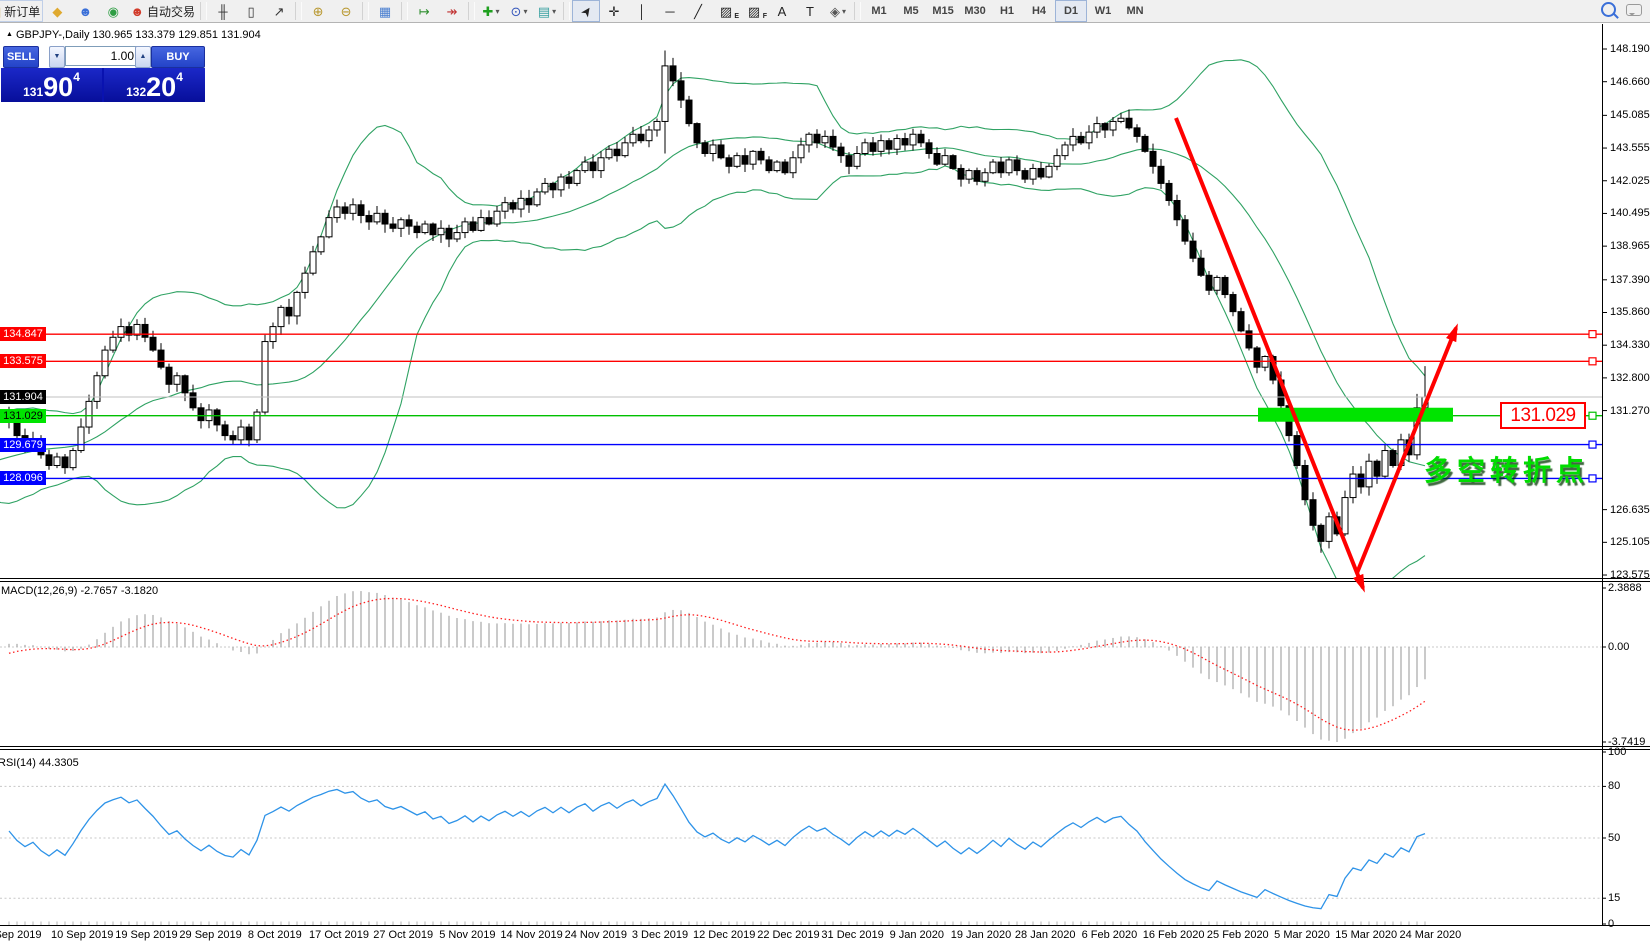  I want to click on text-label-button: T, so click(810, 11).